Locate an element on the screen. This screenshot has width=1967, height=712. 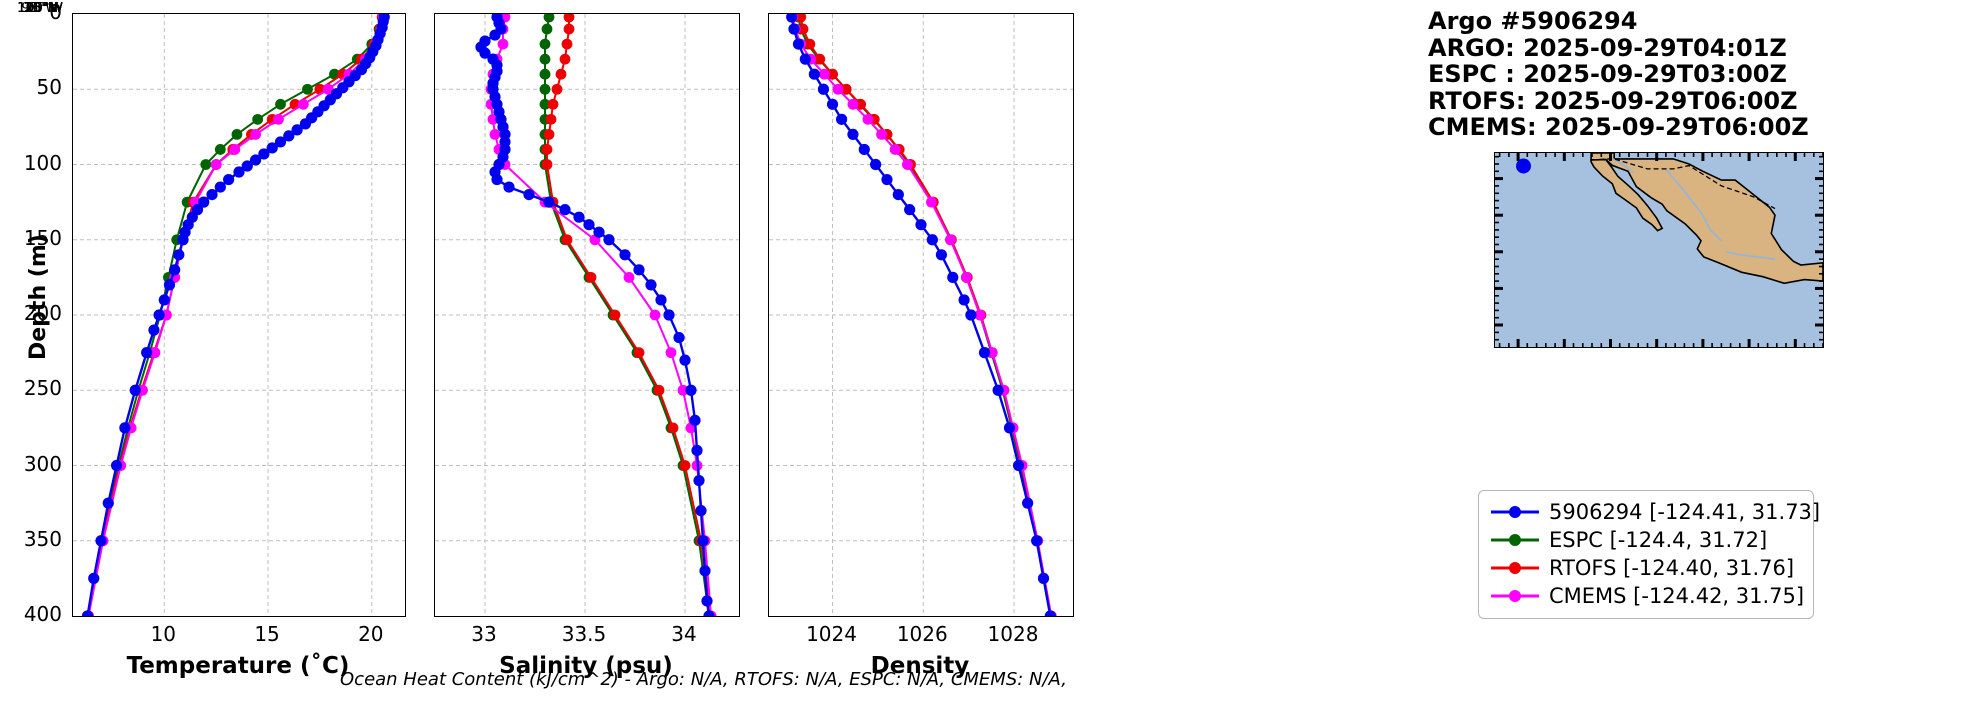
map-latitude-tick-label: 15°N is located at coordinates (40, 8).